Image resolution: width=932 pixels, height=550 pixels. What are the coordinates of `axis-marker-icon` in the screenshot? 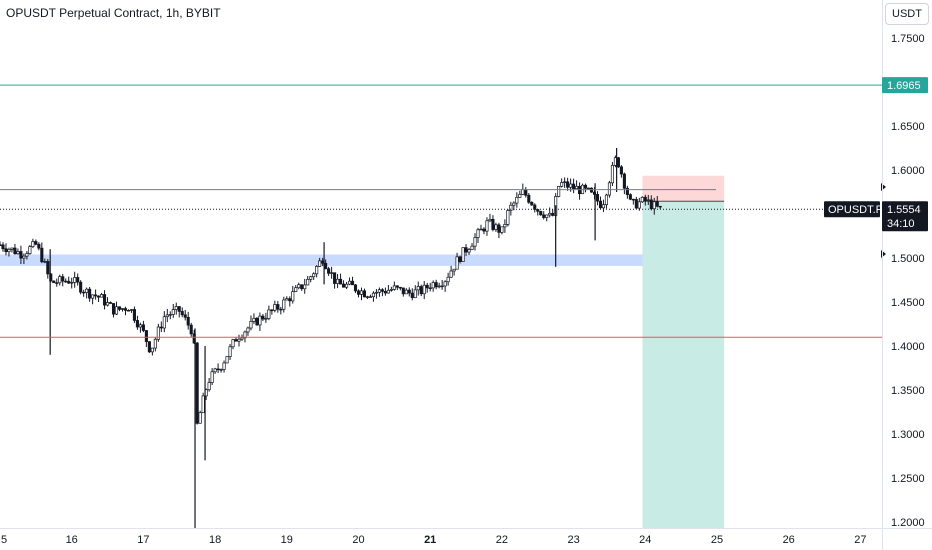 It's located at (883, 187).